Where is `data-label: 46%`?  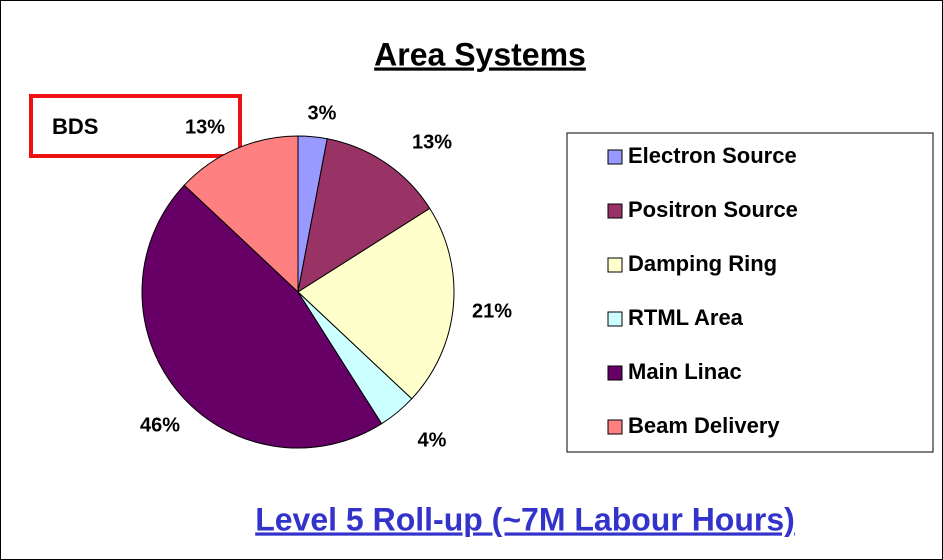
data-label: 46% is located at coordinates (160, 425).